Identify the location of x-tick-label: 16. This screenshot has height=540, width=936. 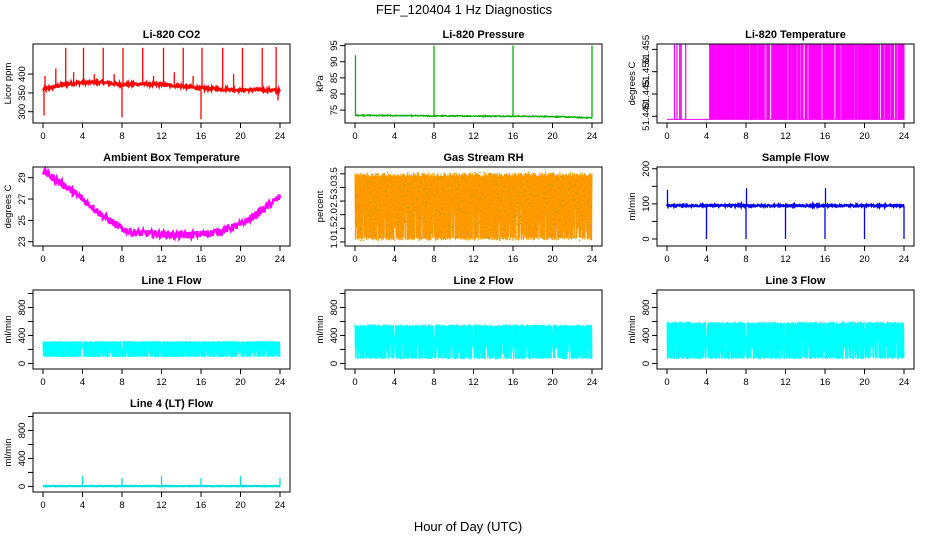
(825, 136).